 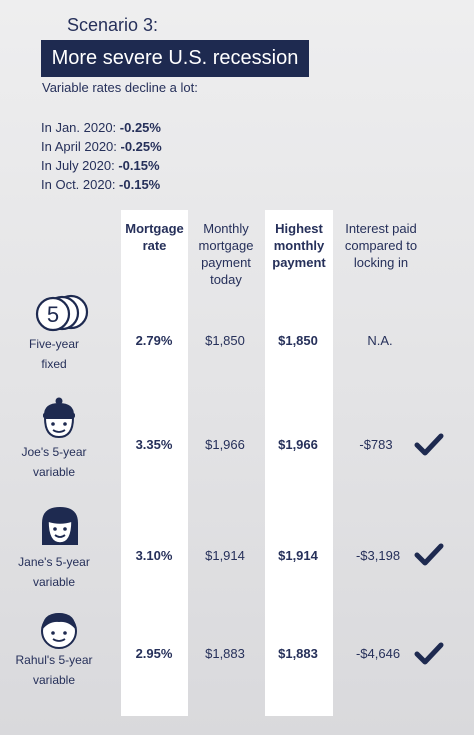 I want to click on rahul-face-icon, so click(x=59, y=631).